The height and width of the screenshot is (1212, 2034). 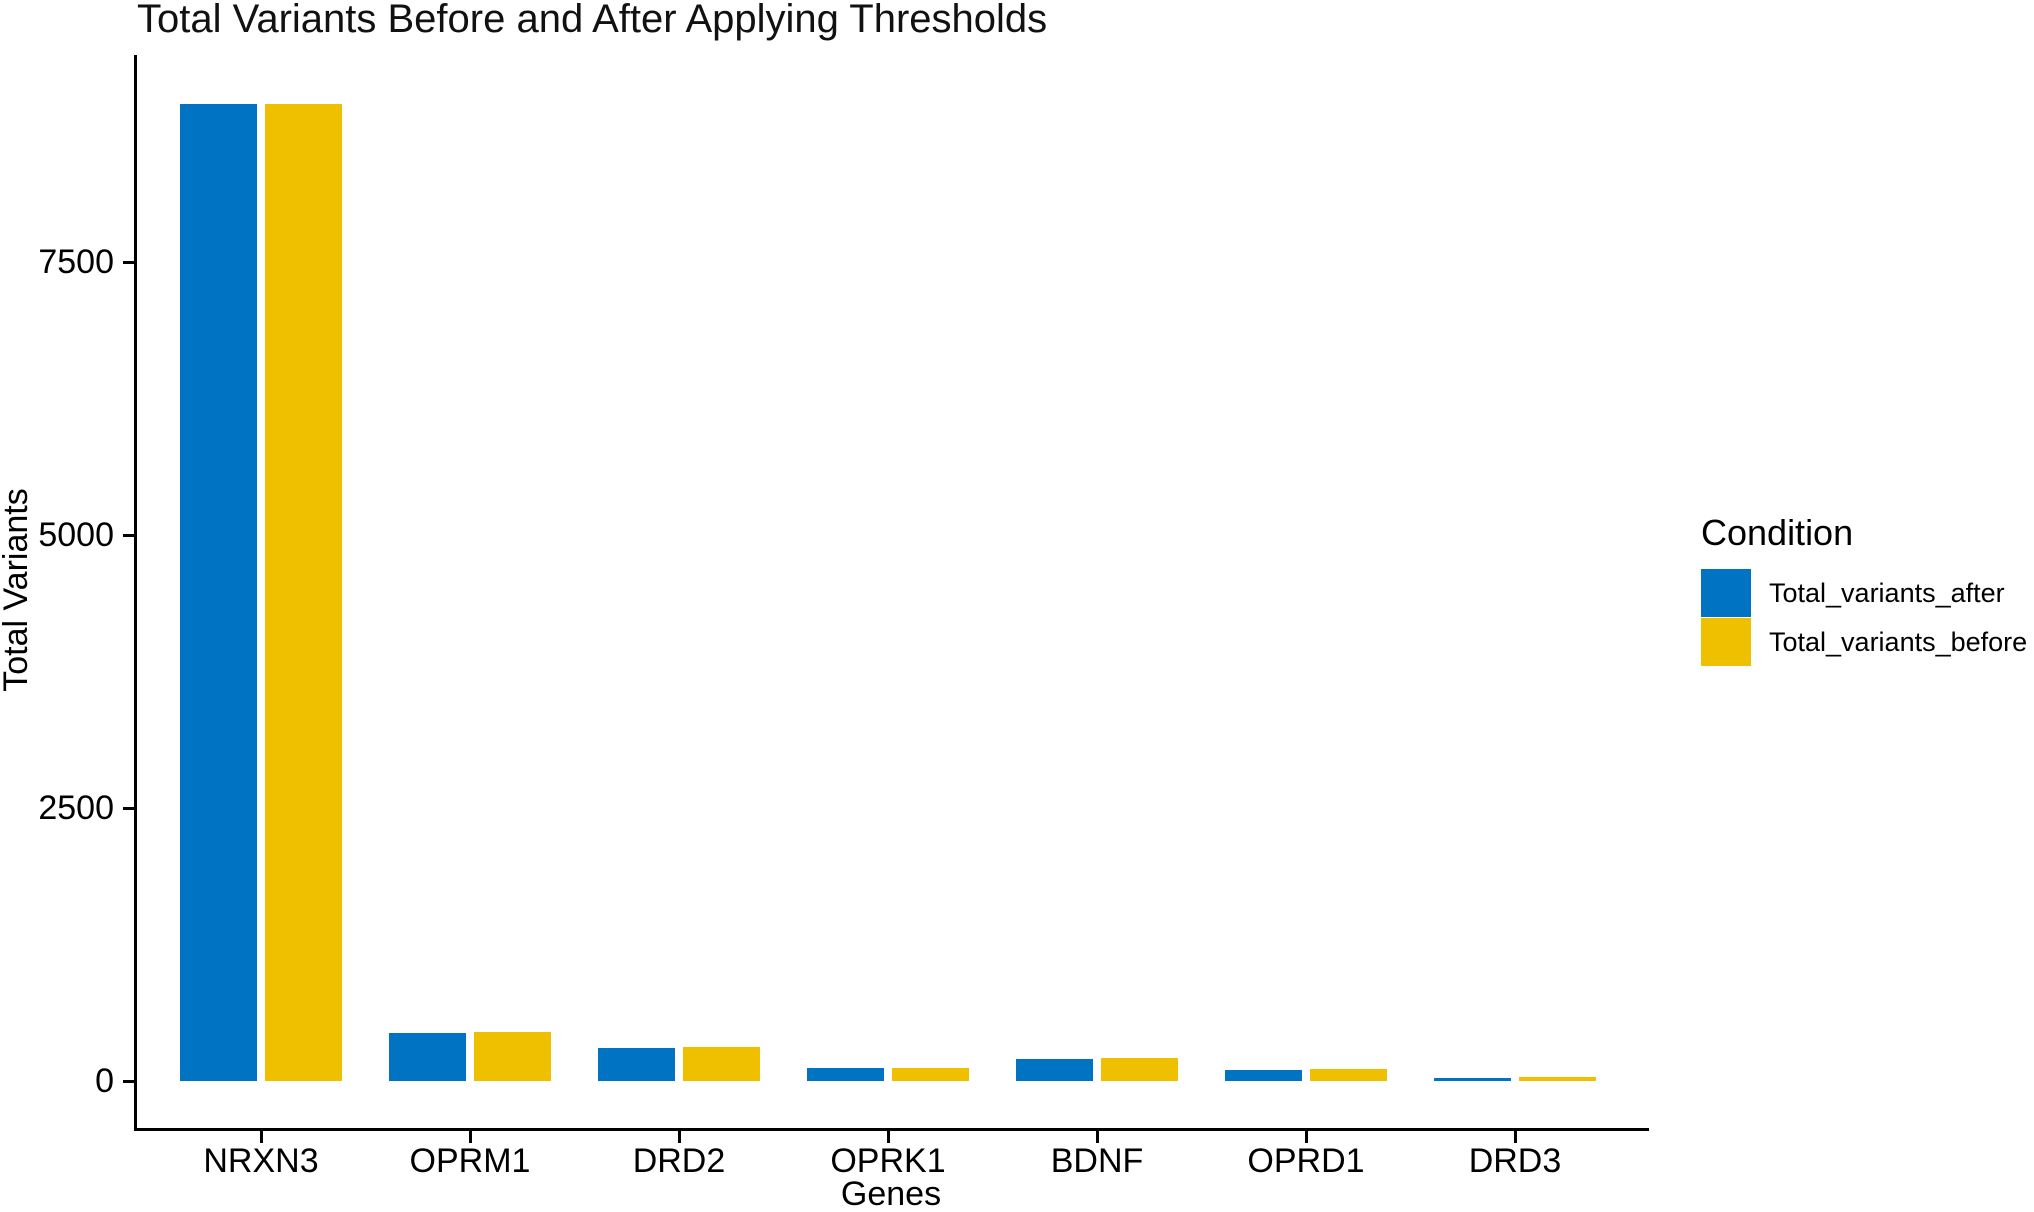 I want to click on y-tick-label: 2500, so click(x=76, y=808).